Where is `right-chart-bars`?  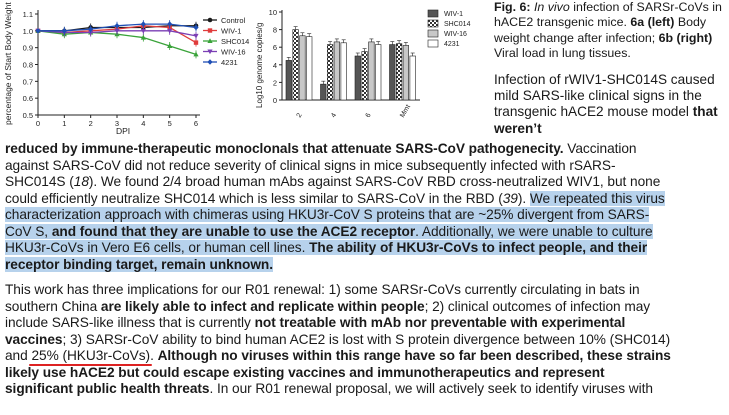
right-chart-bars is located at coordinates (350, 63).